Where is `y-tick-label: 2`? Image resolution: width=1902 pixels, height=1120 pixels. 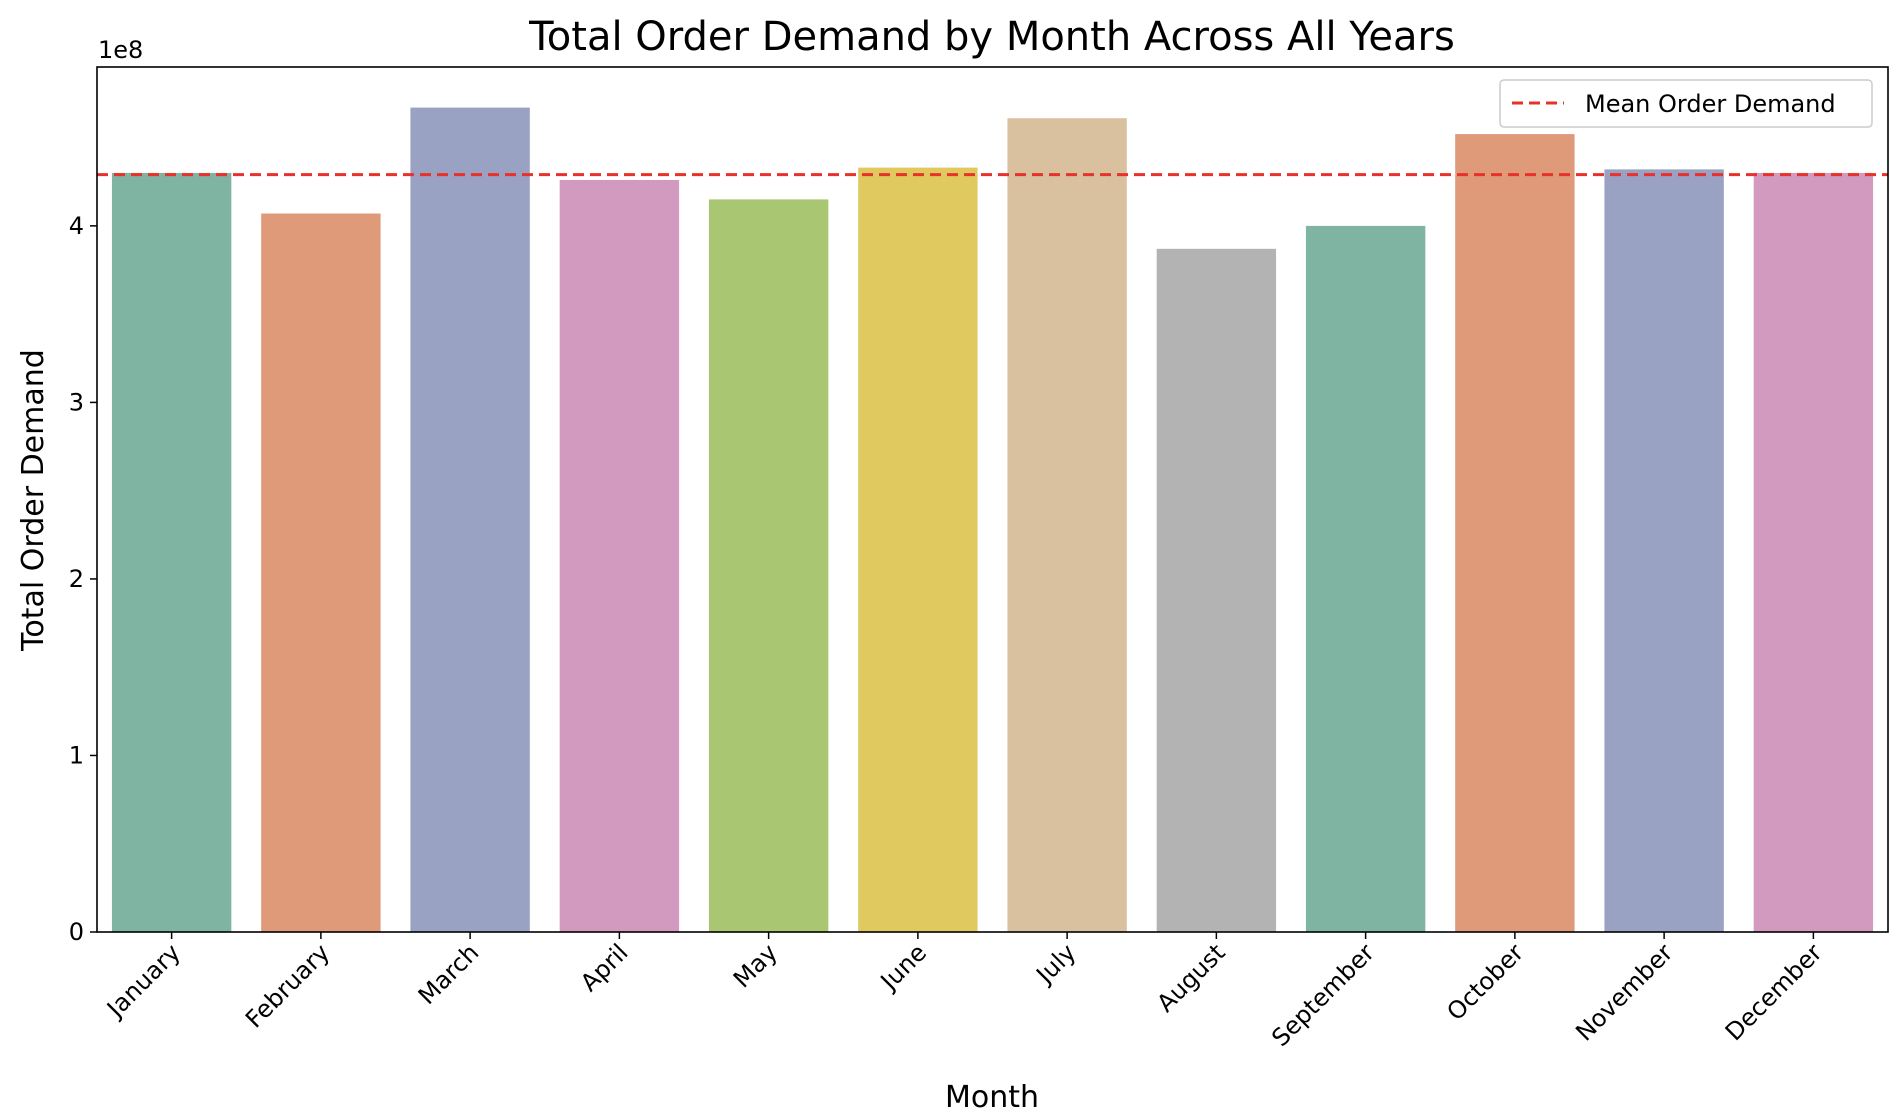 y-tick-label: 2 is located at coordinates (76, 579).